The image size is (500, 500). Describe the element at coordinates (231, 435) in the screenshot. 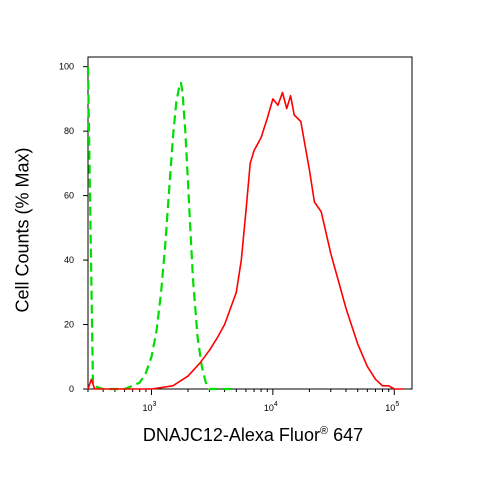

I see `x-axis-label-main: DNAJC12-Alexa Fluor` at that location.